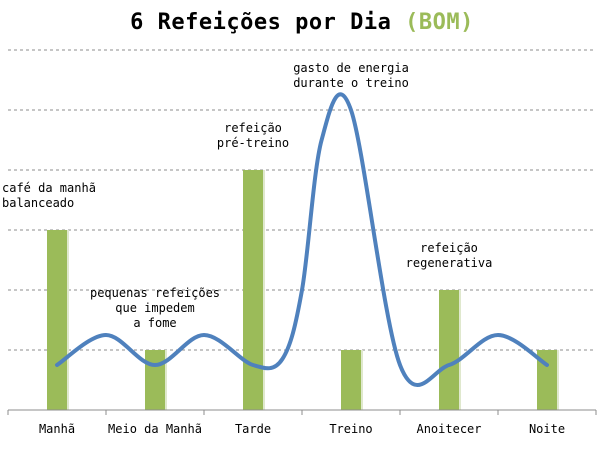  Describe the element at coordinates (38, 203) in the screenshot. I see `annotation-0: balanceado` at that location.